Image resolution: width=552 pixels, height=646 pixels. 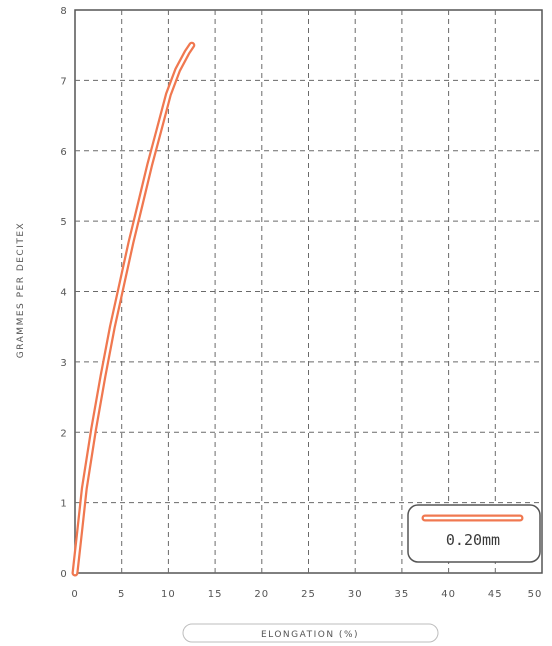 I want to click on x-tick-label: 0, so click(x=74, y=594).